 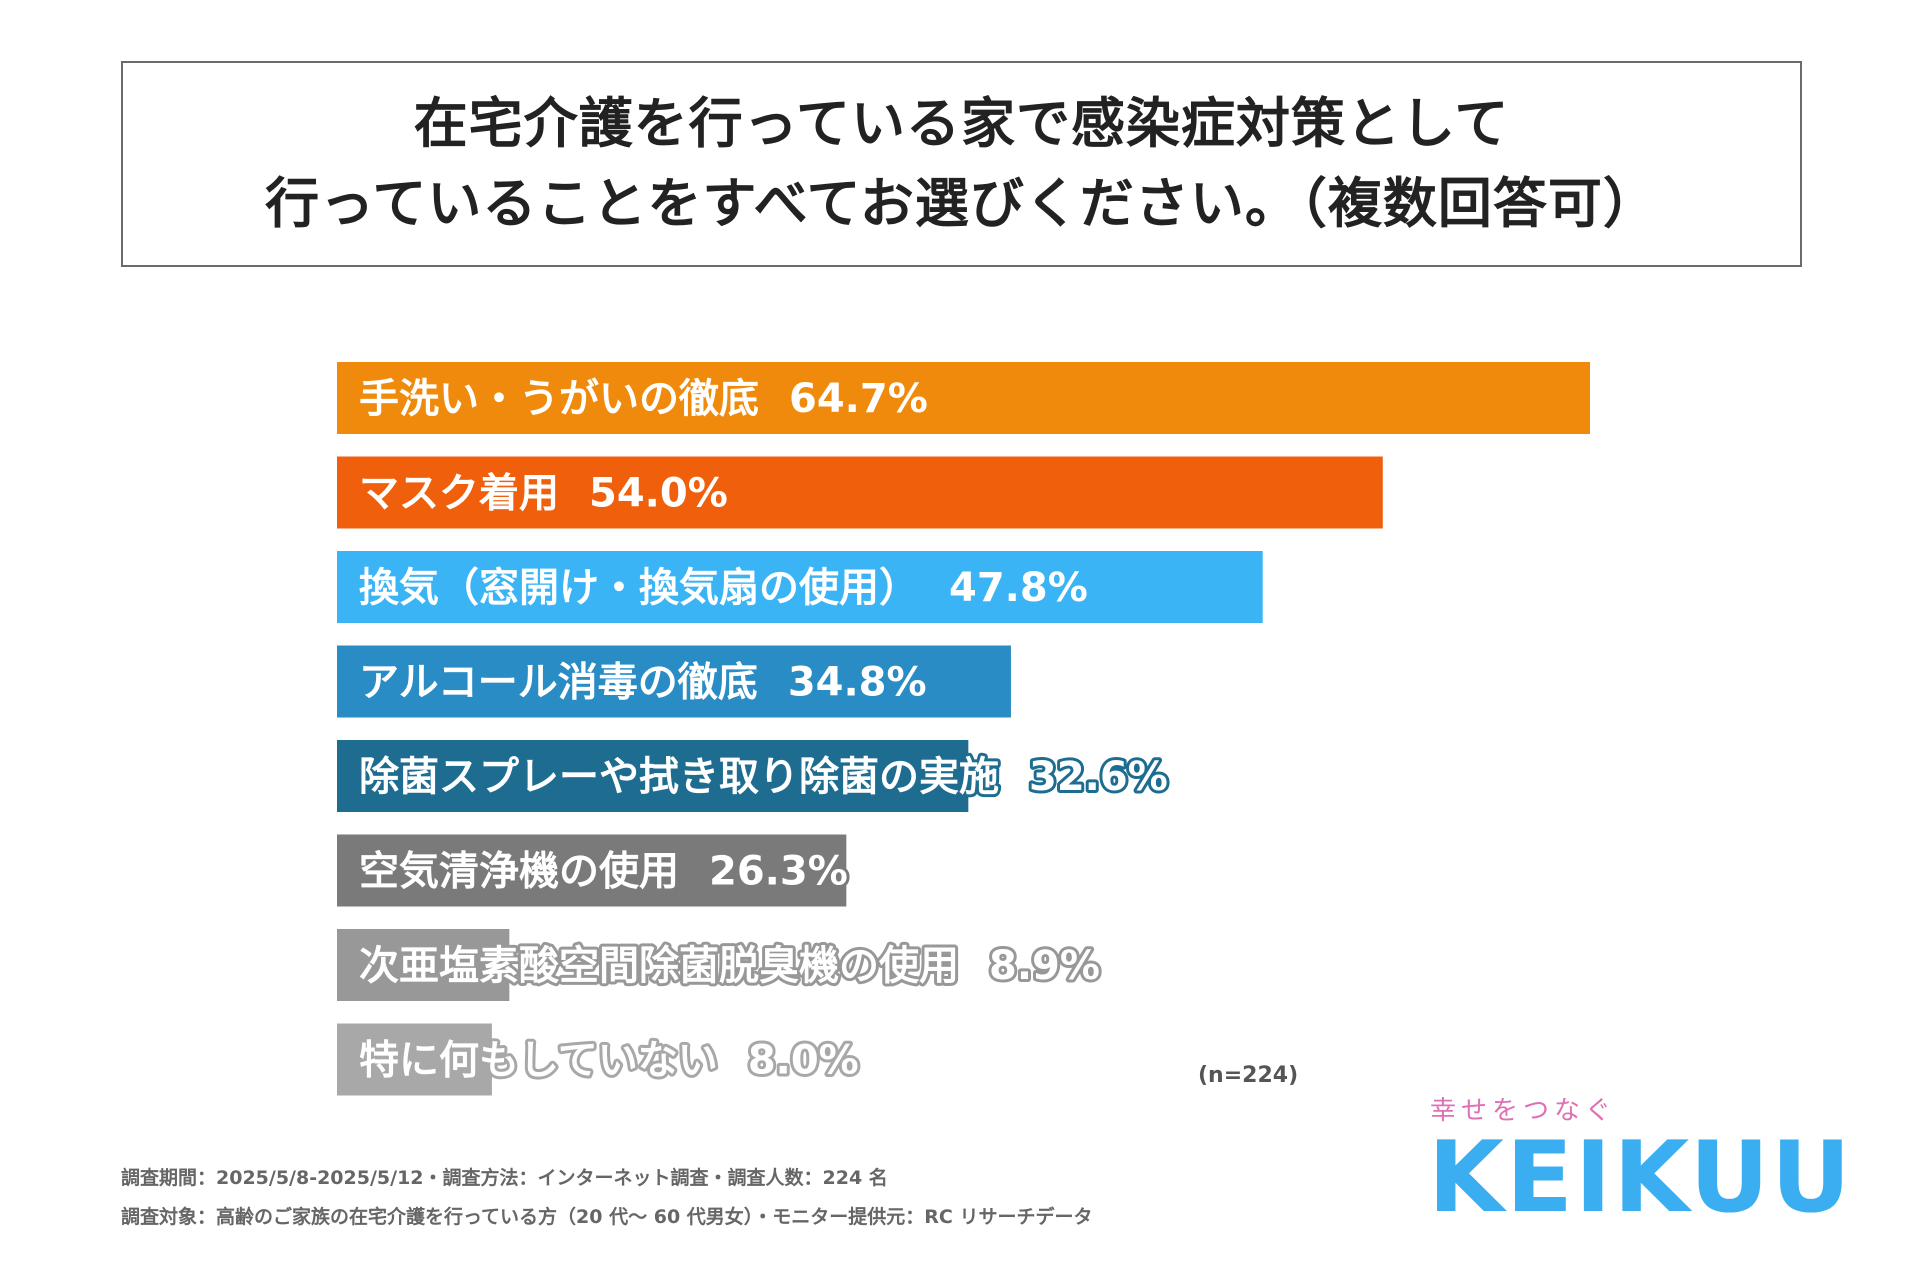 I want to click on bar-label-1: 手洗い・うがいの徹底 64.7%, so click(x=643, y=399).